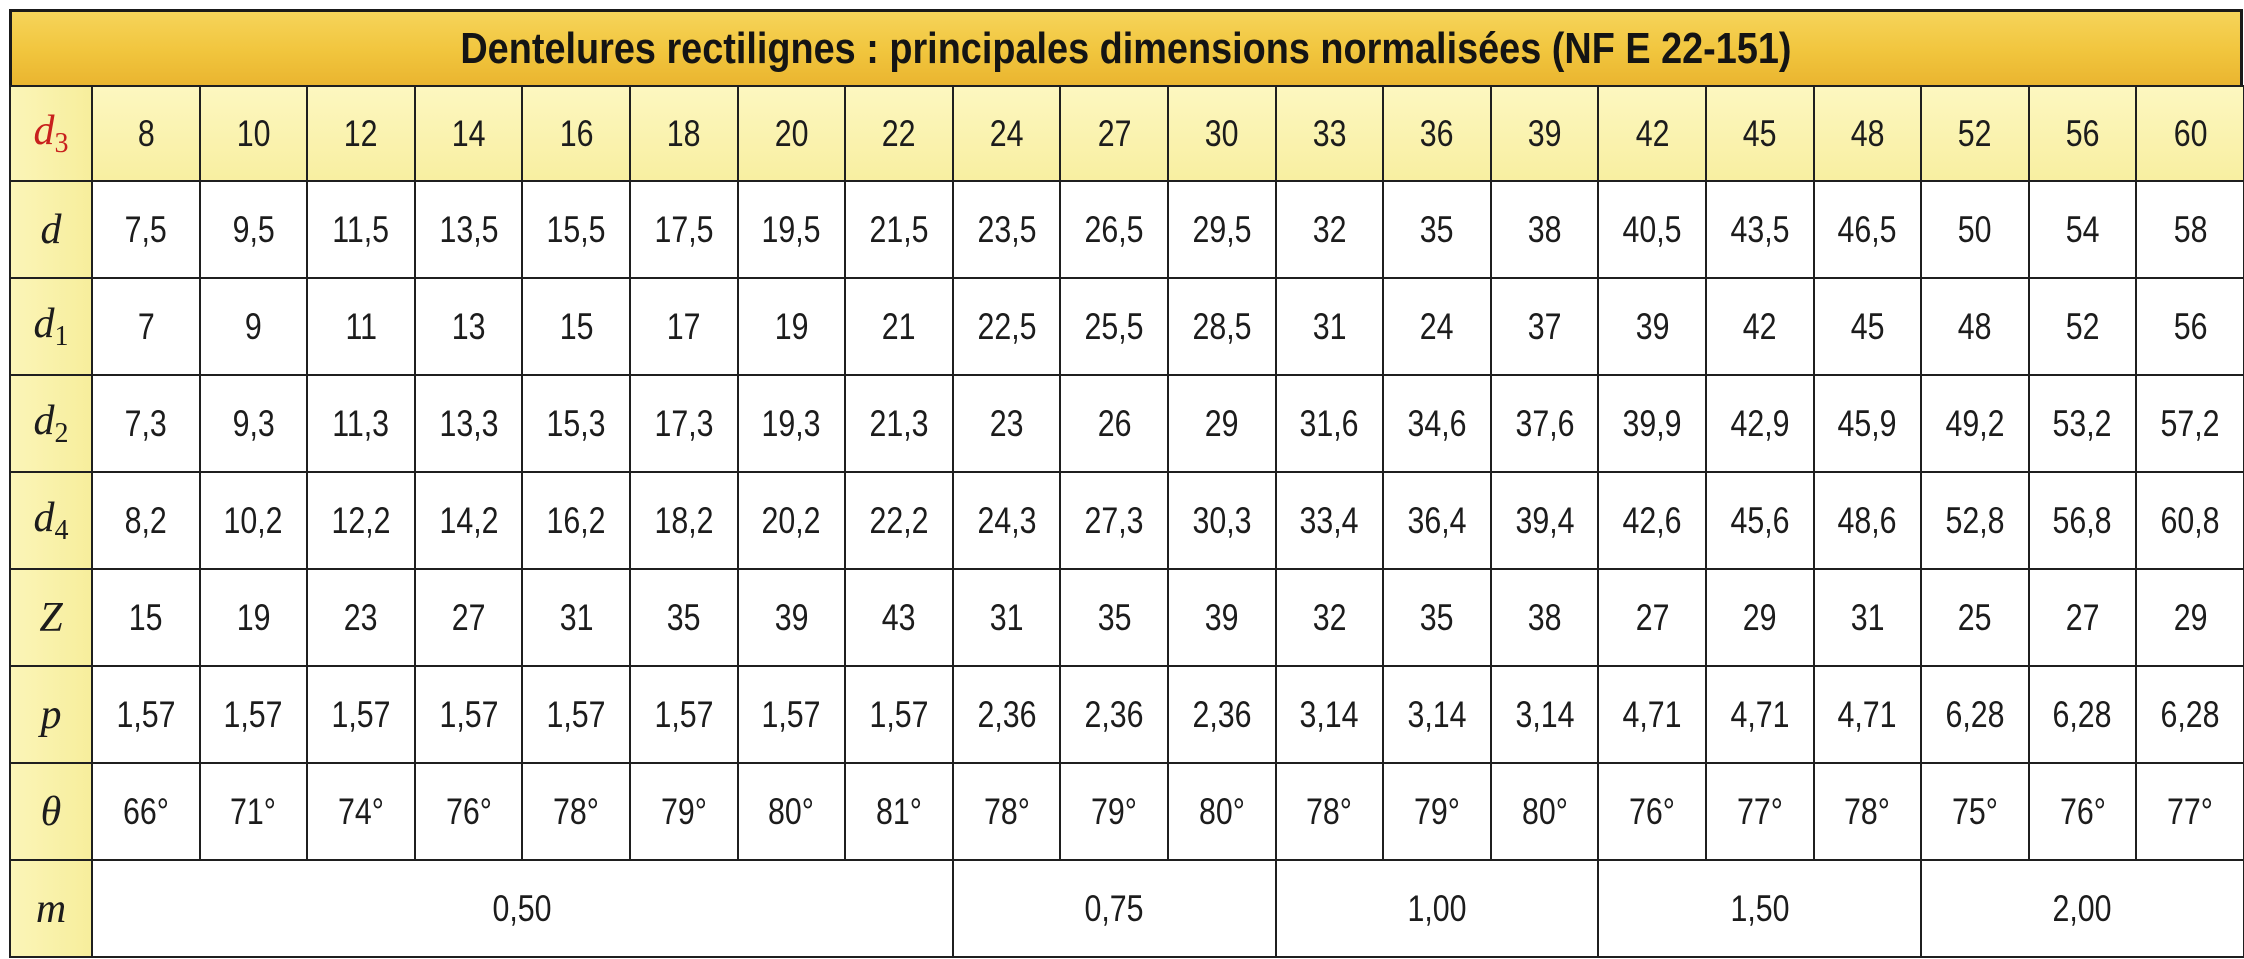  I want to click on table-cell: 17,5, so click(683, 229).